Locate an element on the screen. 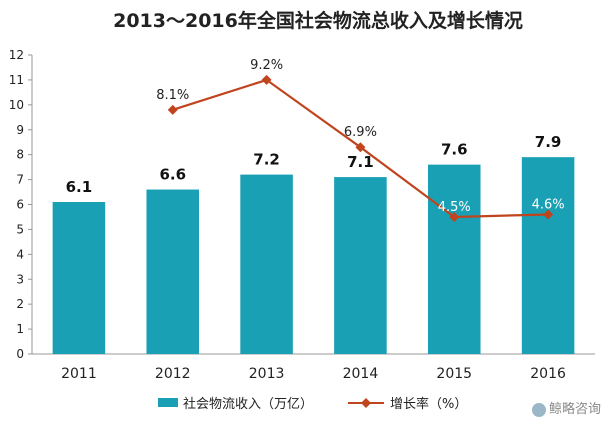 The width and height of the screenshot is (605, 423). bar-data-label: 6.6 is located at coordinates (172, 175).